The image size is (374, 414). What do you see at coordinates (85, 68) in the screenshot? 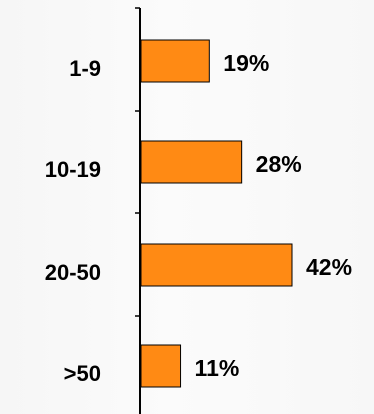
I see `category-label: 1-9` at bounding box center [85, 68].